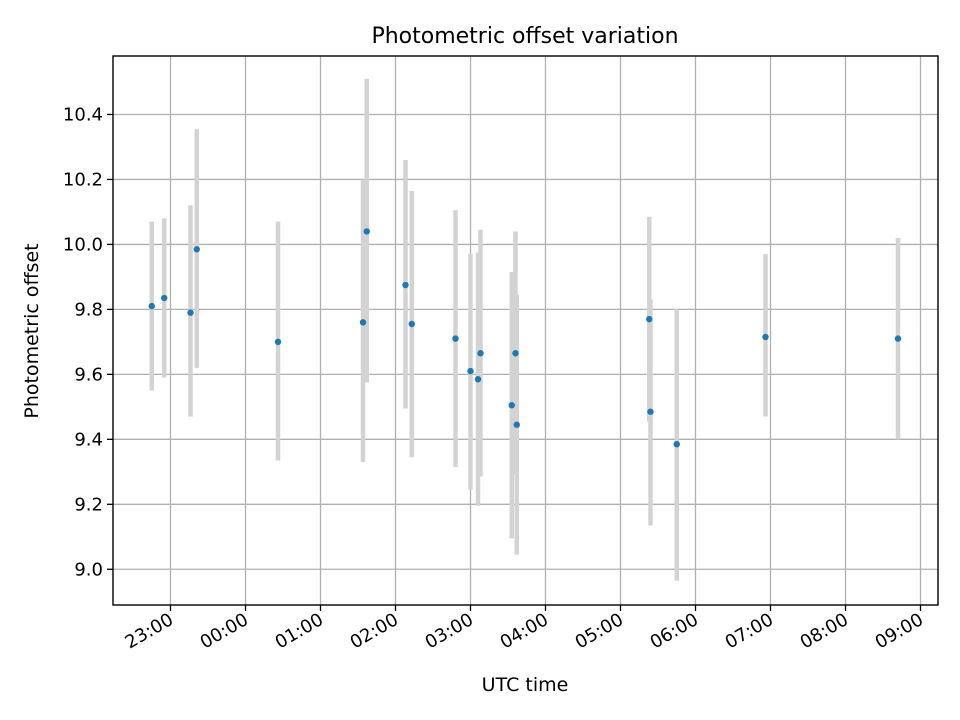 The image size is (960, 720). What do you see at coordinates (88, 569) in the screenshot?
I see `y-tick-label: 9.0` at bounding box center [88, 569].